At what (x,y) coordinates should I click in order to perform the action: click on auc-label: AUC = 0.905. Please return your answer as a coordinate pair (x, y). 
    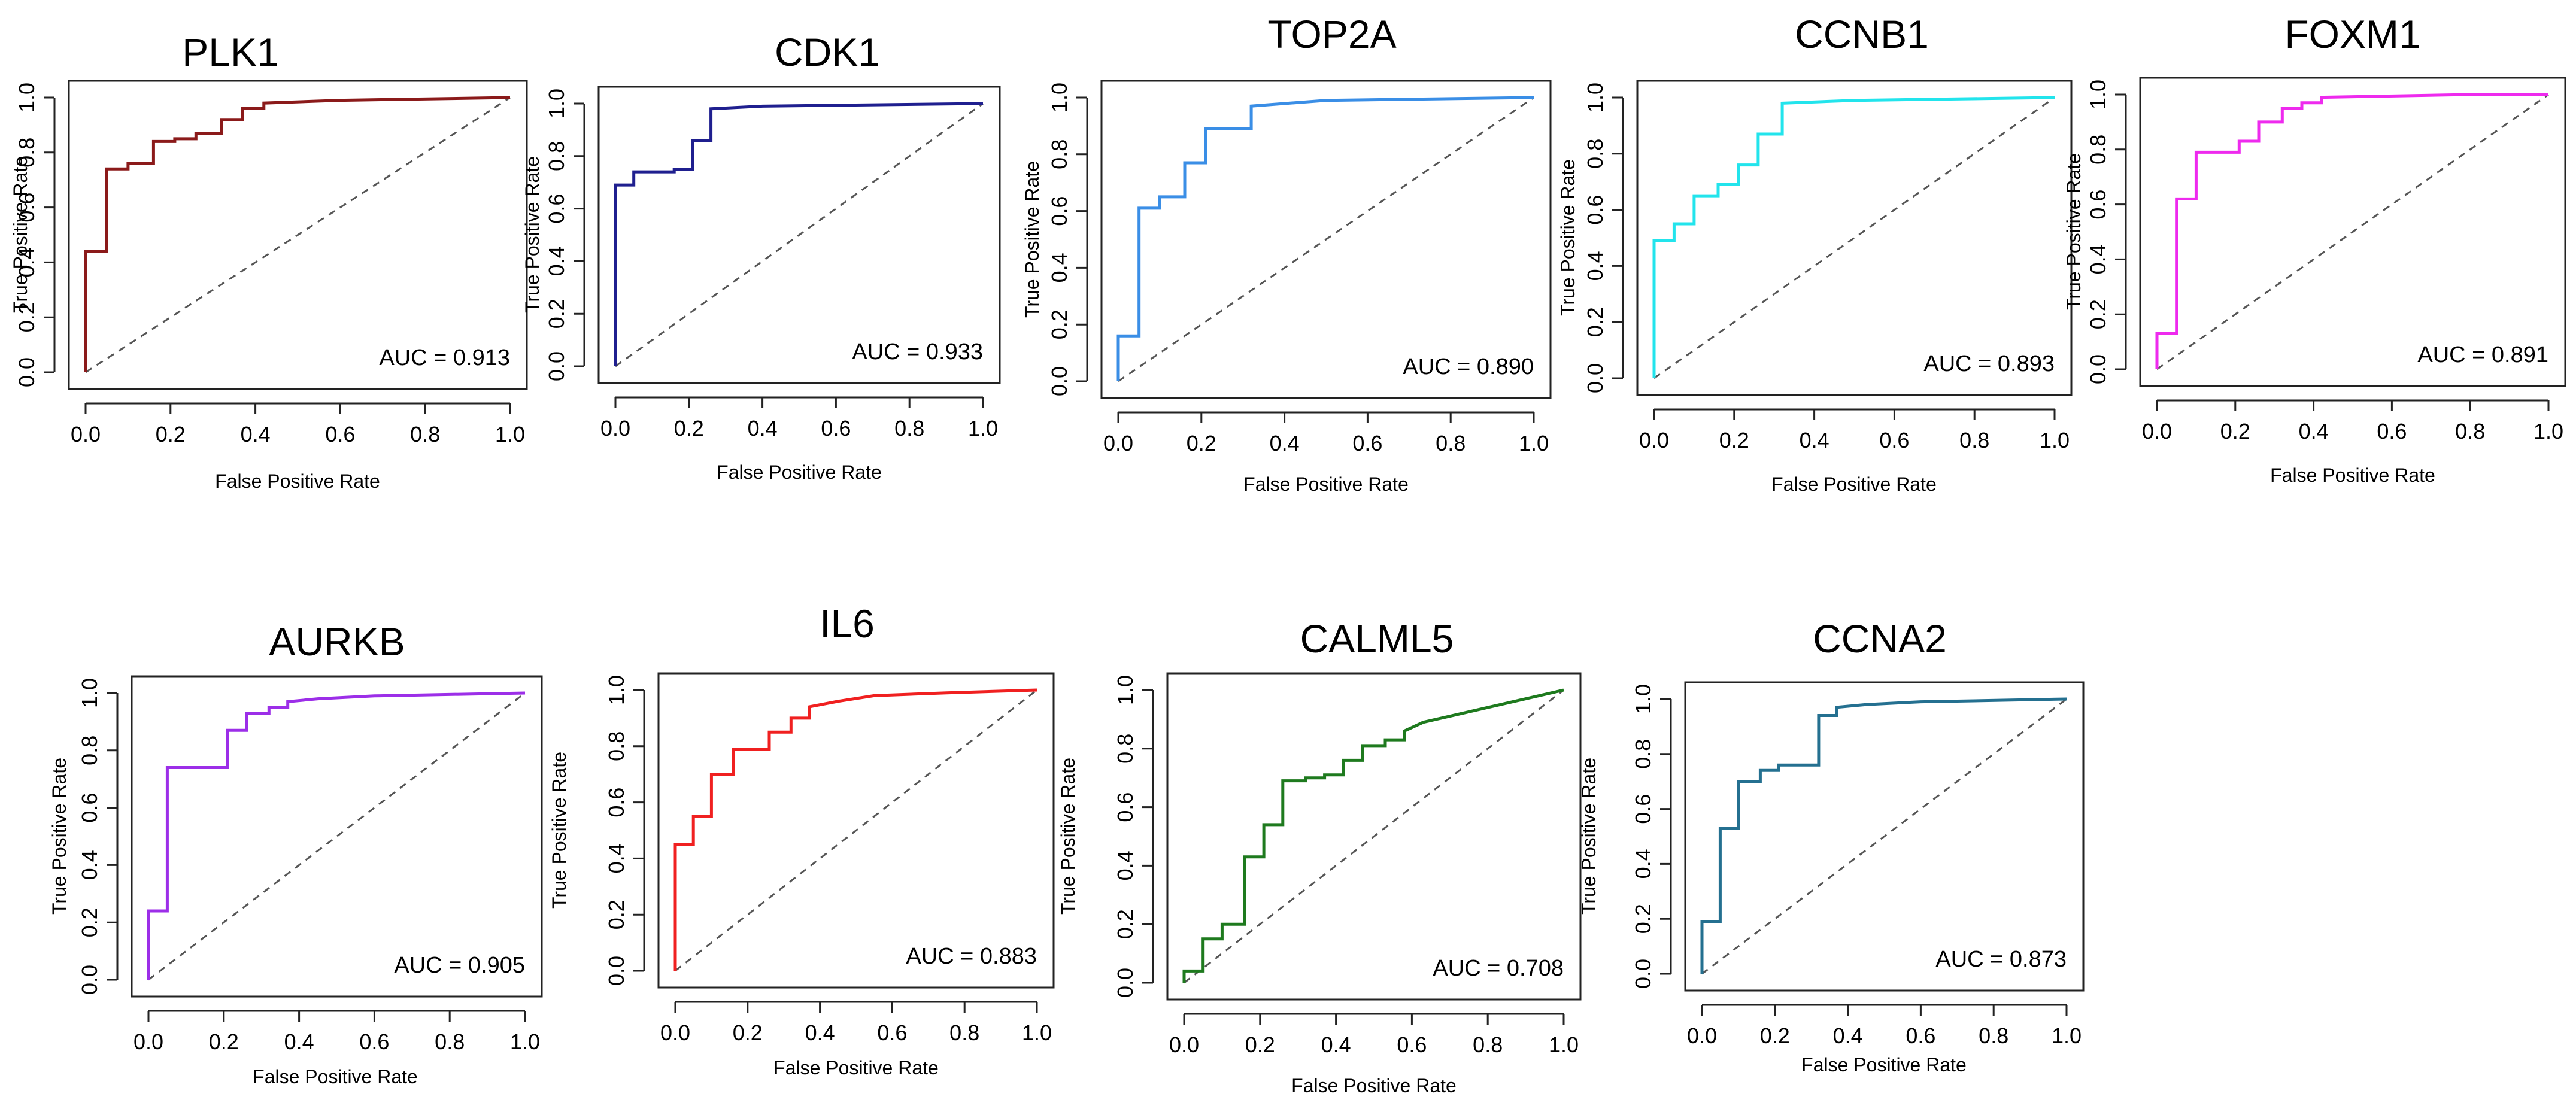
    Looking at the image, I should click on (459, 965).